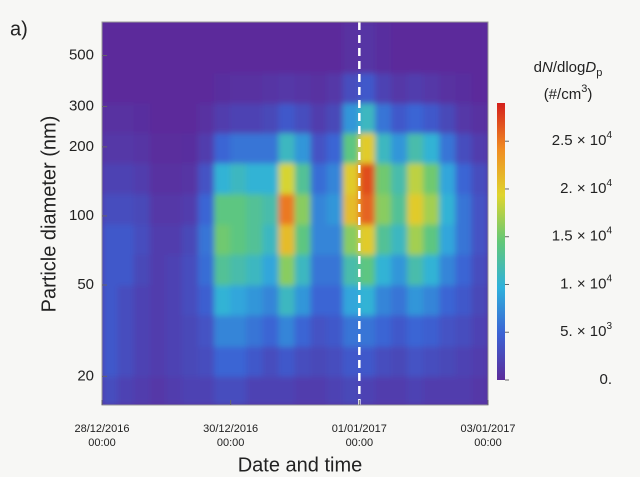 The image size is (640, 477). What do you see at coordinates (81, 55) in the screenshot?
I see `y-tick-label: 500` at bounding box center [81, 55].